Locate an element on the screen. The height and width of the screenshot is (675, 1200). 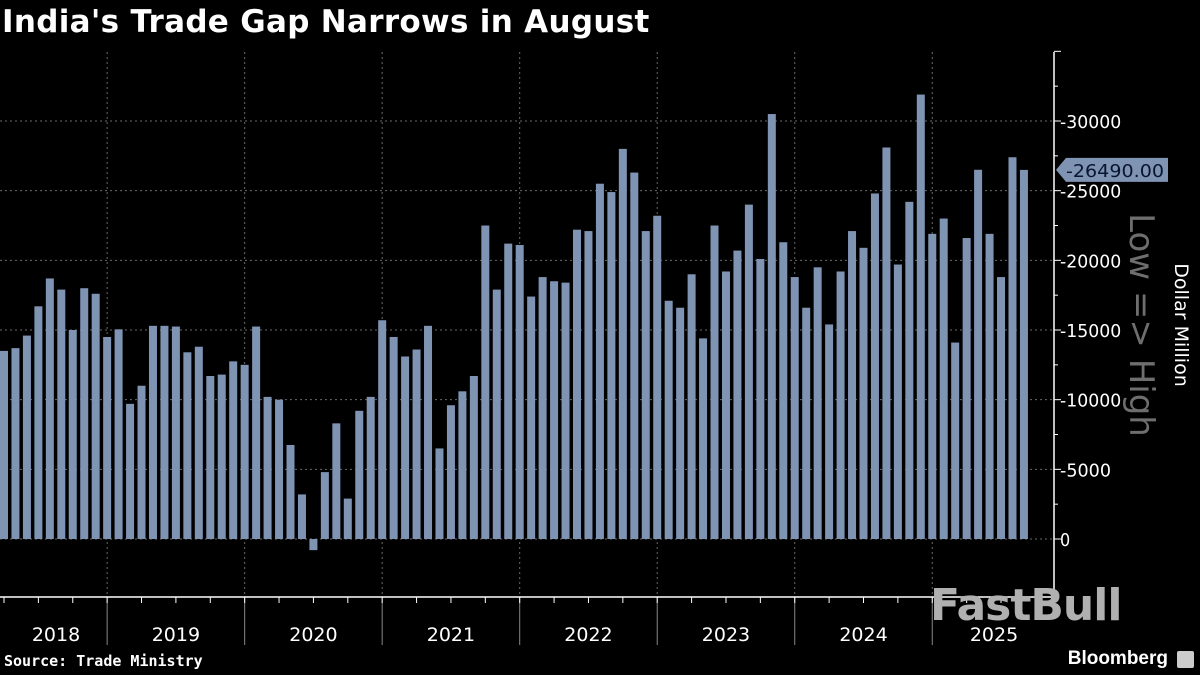
year-label-2021: 2021 is located at coordinates (451, 635).